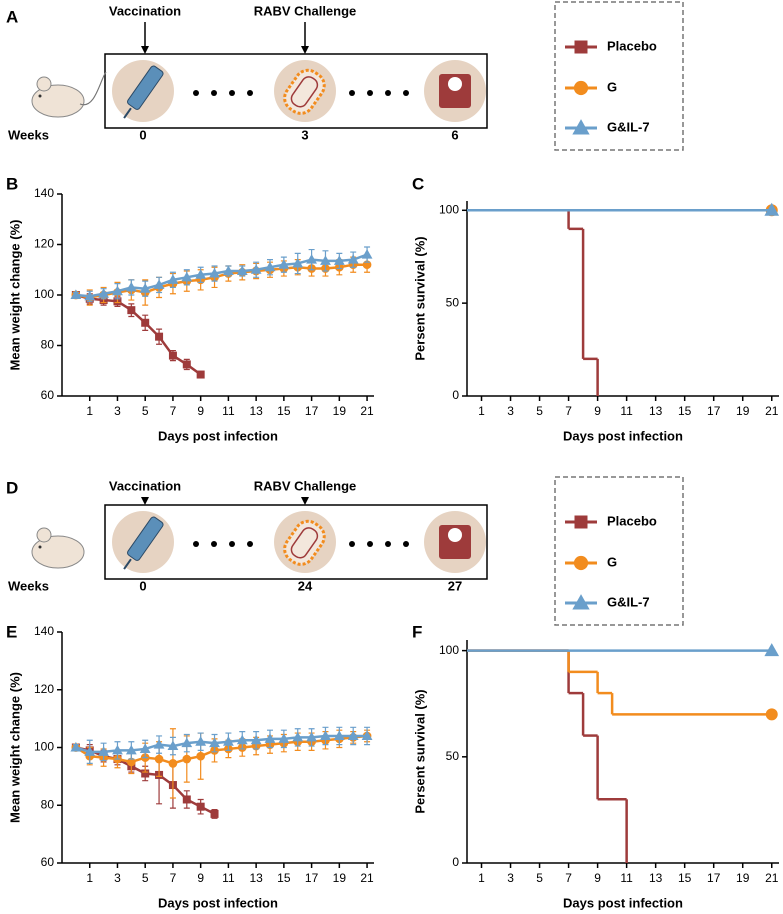 The image size is (783, 914). What do you see at coordinates (419, 751) in the screenshot?
I see `y-axis-label: Persent survival (%)` at bounding box center [419, 751].